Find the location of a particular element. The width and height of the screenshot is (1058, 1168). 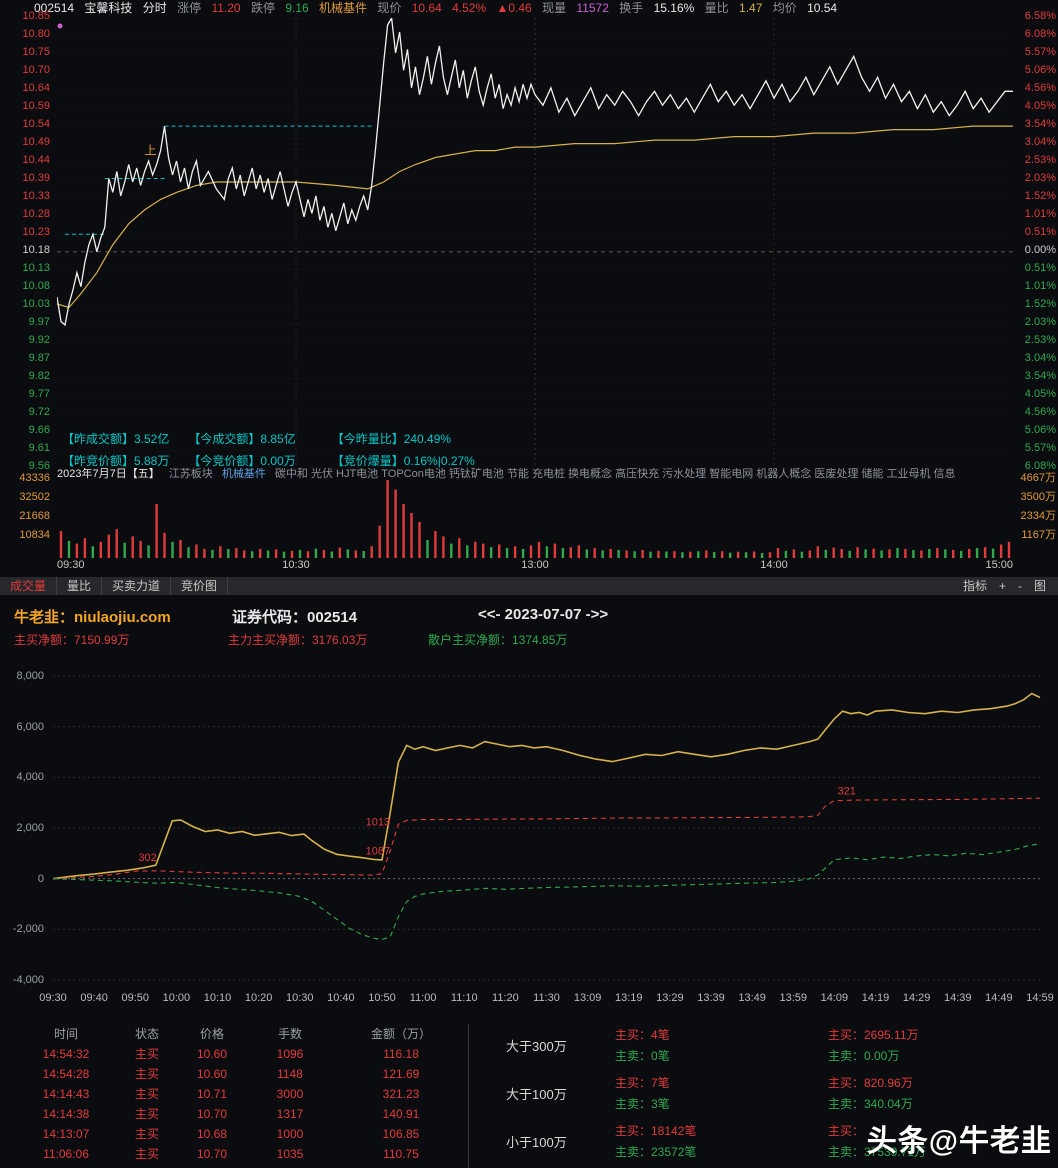

flow-x-tick: 11:10 is located at coordinates (464, 998).